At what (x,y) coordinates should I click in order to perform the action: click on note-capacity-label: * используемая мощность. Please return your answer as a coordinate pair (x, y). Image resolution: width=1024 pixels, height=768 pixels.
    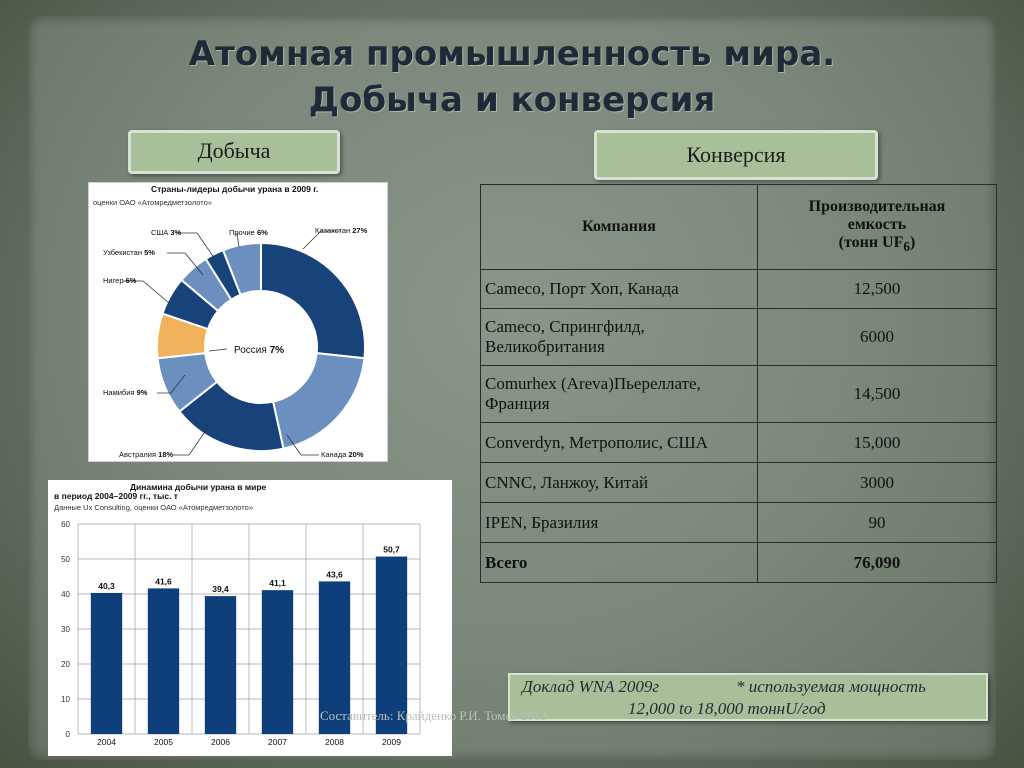
    Looking at the image, I should click on (831, 686).